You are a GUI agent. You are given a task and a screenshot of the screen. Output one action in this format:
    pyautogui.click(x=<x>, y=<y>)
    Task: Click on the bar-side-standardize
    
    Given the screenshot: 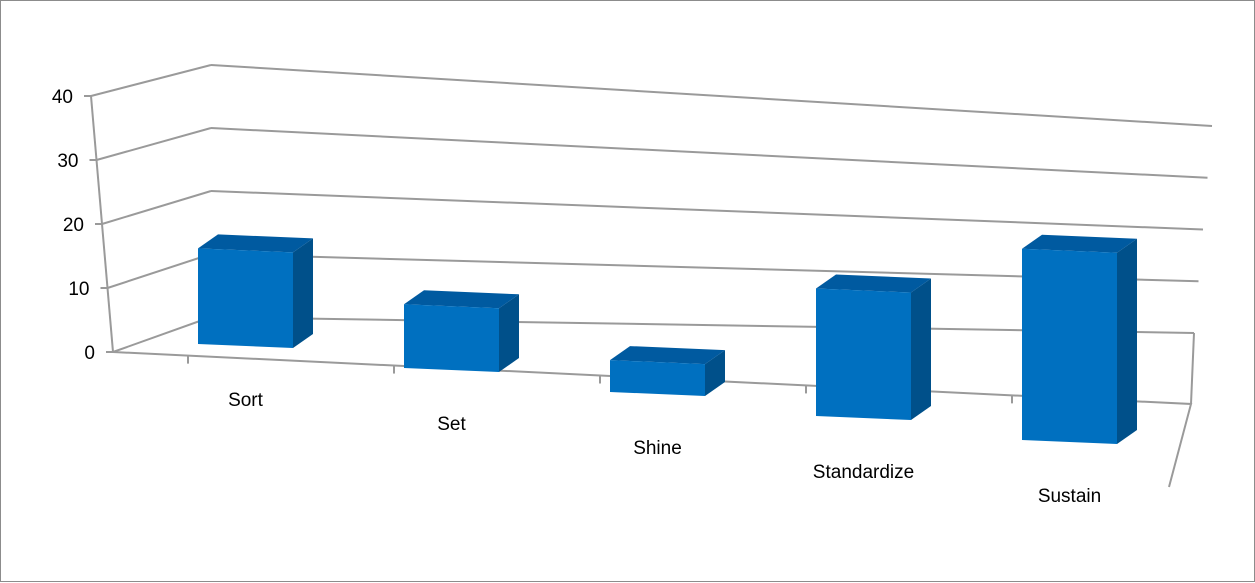 What is the action you would take?
    pyautogui.click(x=921, y=349)
    